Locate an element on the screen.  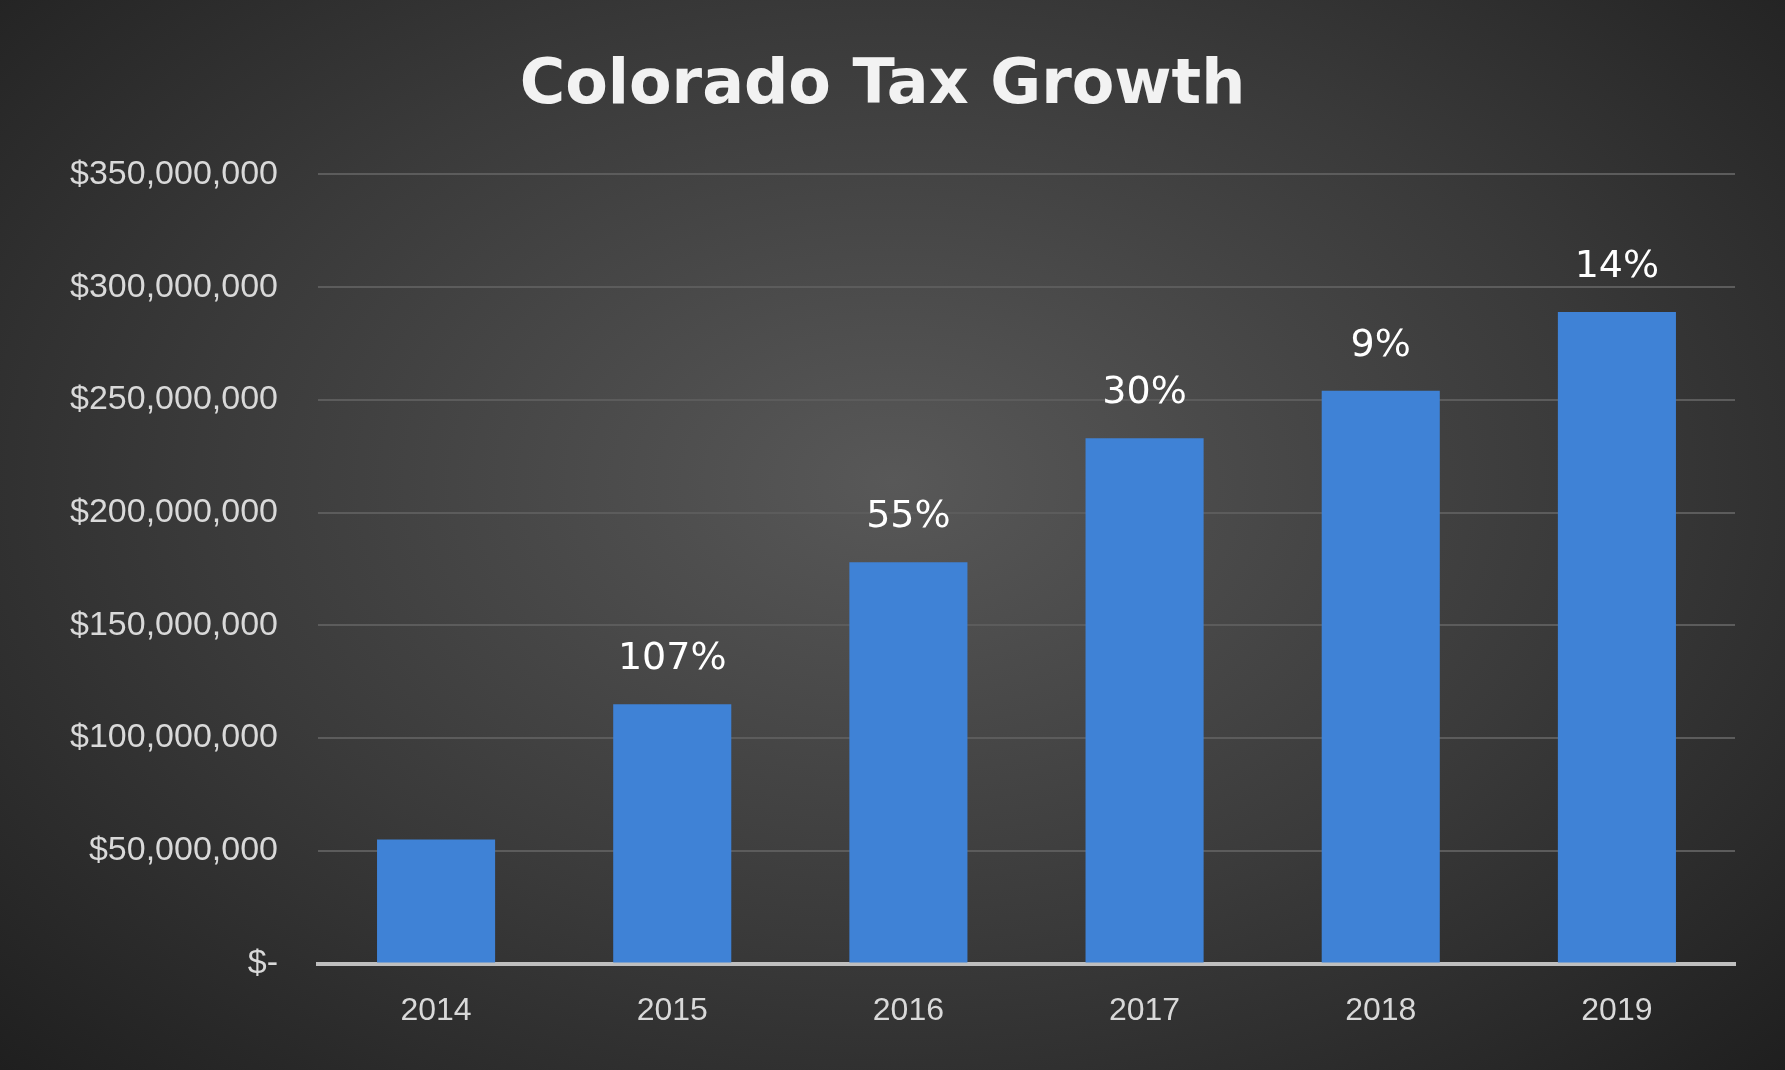
x-tick-label: 2014 is located at coordinates (436, 1008).